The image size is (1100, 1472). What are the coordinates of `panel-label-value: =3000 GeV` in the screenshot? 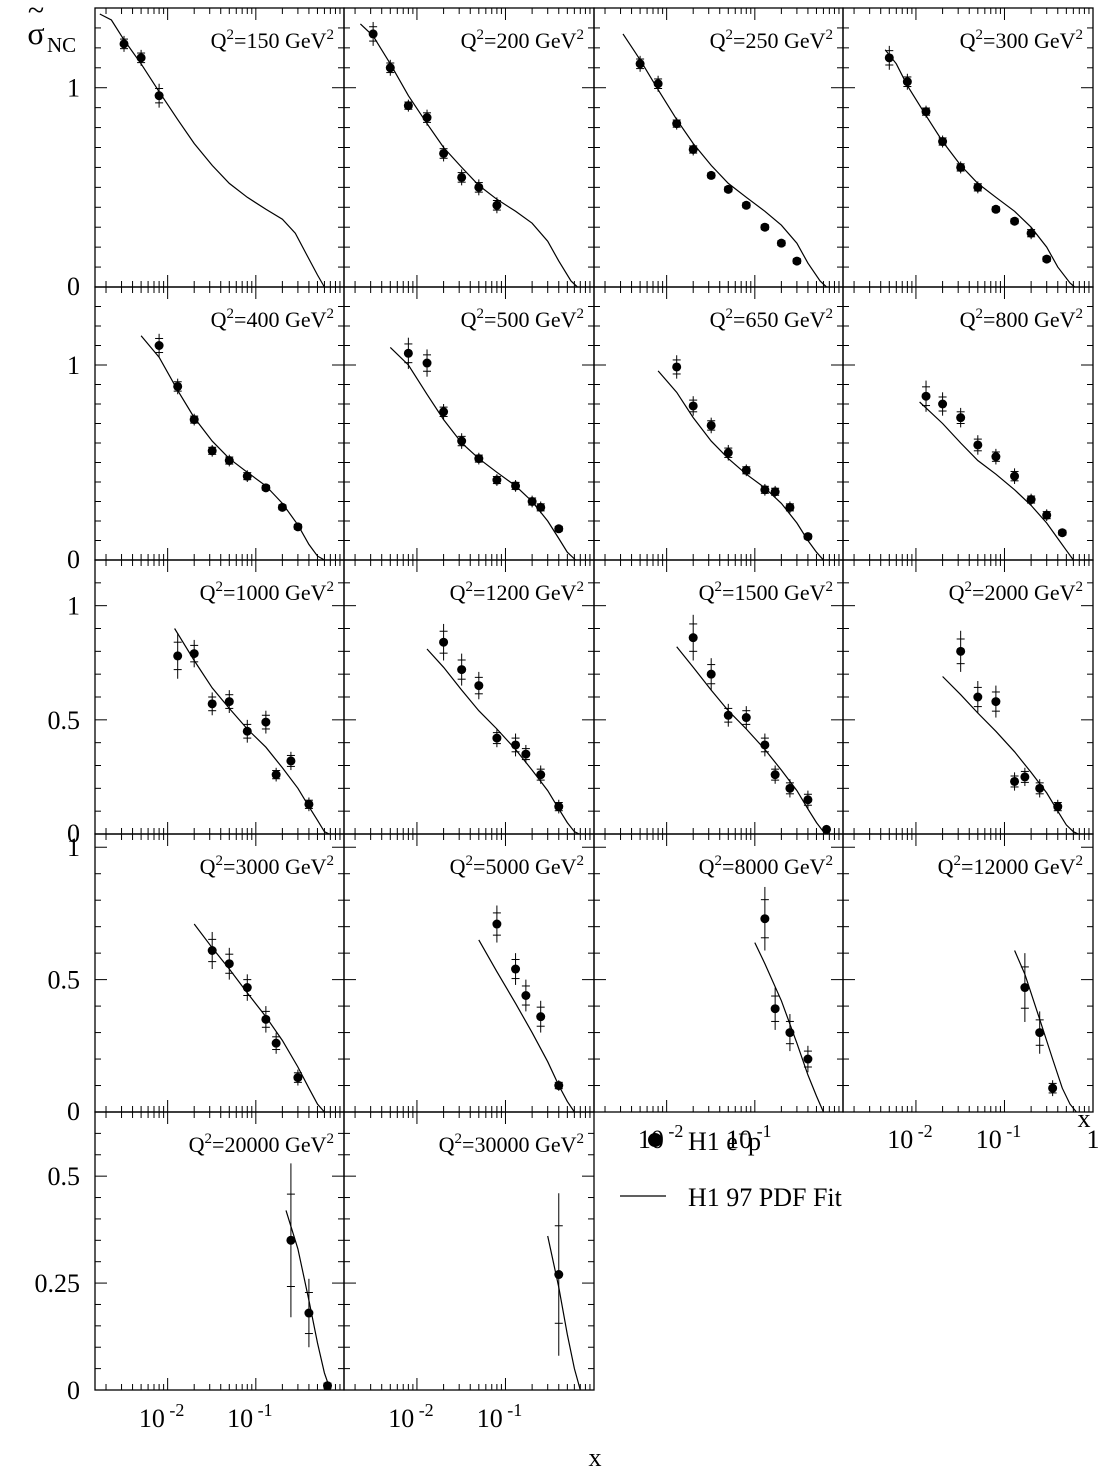 It's located at (275, 866).